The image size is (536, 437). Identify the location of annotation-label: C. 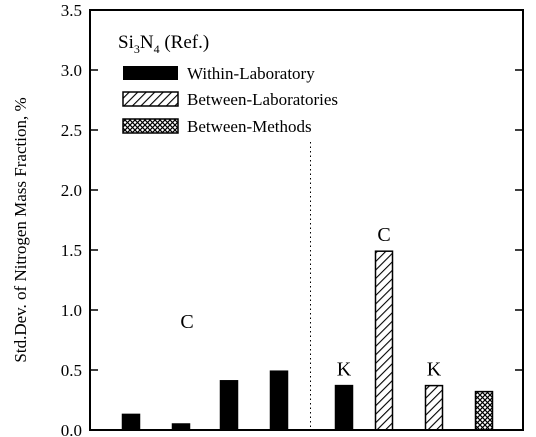
(186, 322).